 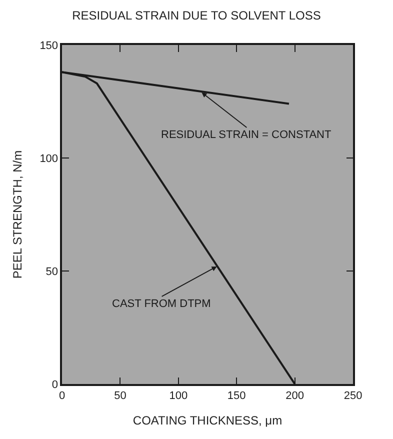 I want to click on x-tick-label: 100, so click(x=178, y=396).